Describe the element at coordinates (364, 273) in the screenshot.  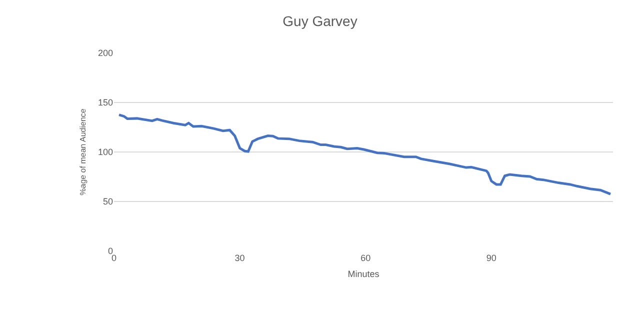
I see `x-axis-title: Minutes` at that location.